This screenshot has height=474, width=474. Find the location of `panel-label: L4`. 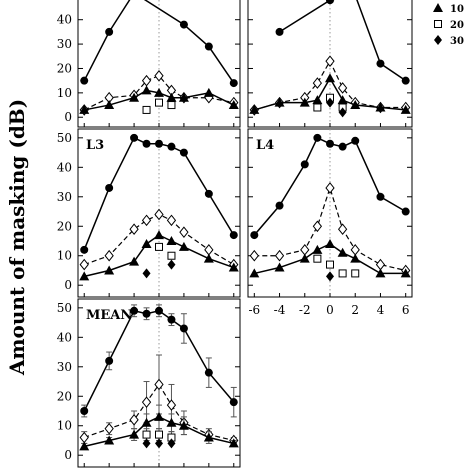

panel-label: L4 is located at coordinates (265, 145).